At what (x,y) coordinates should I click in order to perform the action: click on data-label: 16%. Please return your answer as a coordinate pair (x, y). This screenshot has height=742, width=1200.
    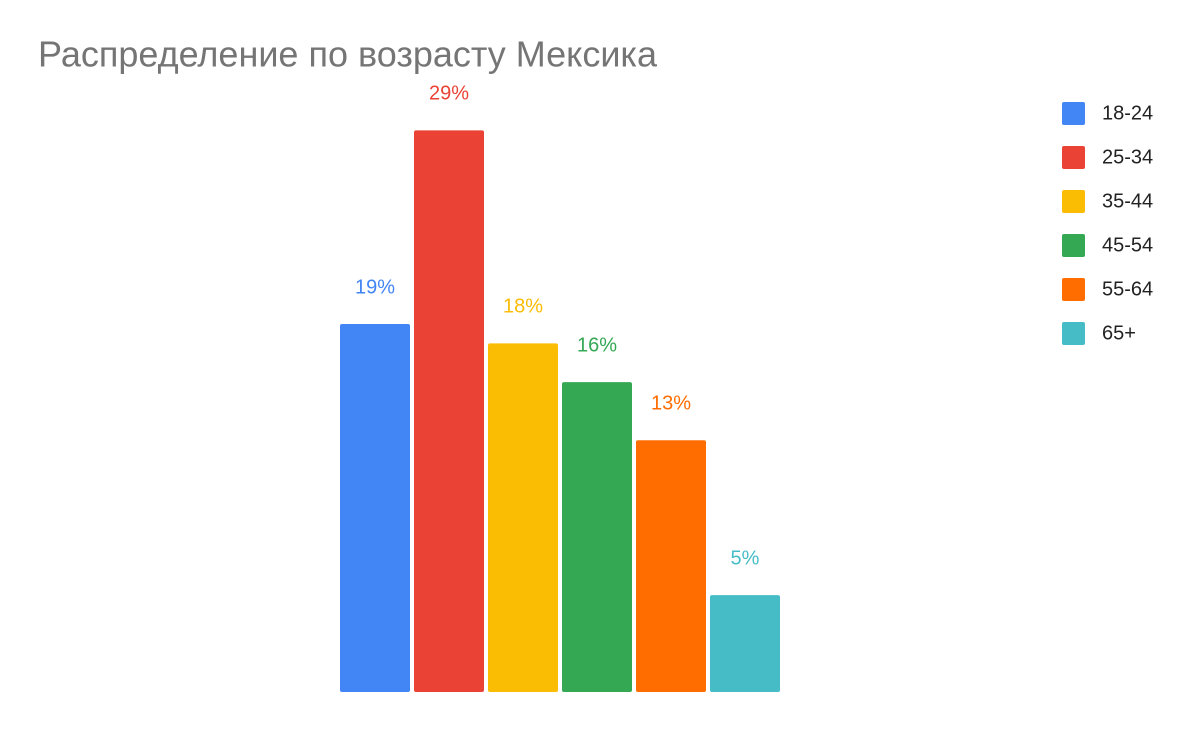
    Looking at the image, I should click on (597, 345).